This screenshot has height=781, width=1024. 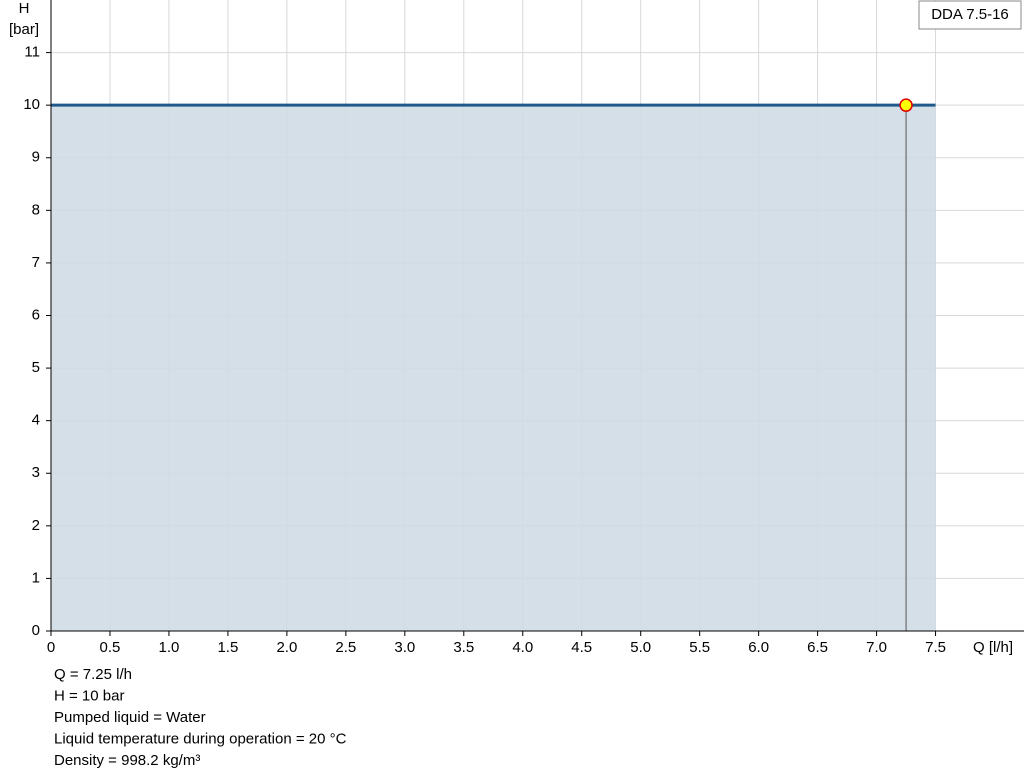 I want to click on x-tick-label: 6.5, so click(x=817, y=647).